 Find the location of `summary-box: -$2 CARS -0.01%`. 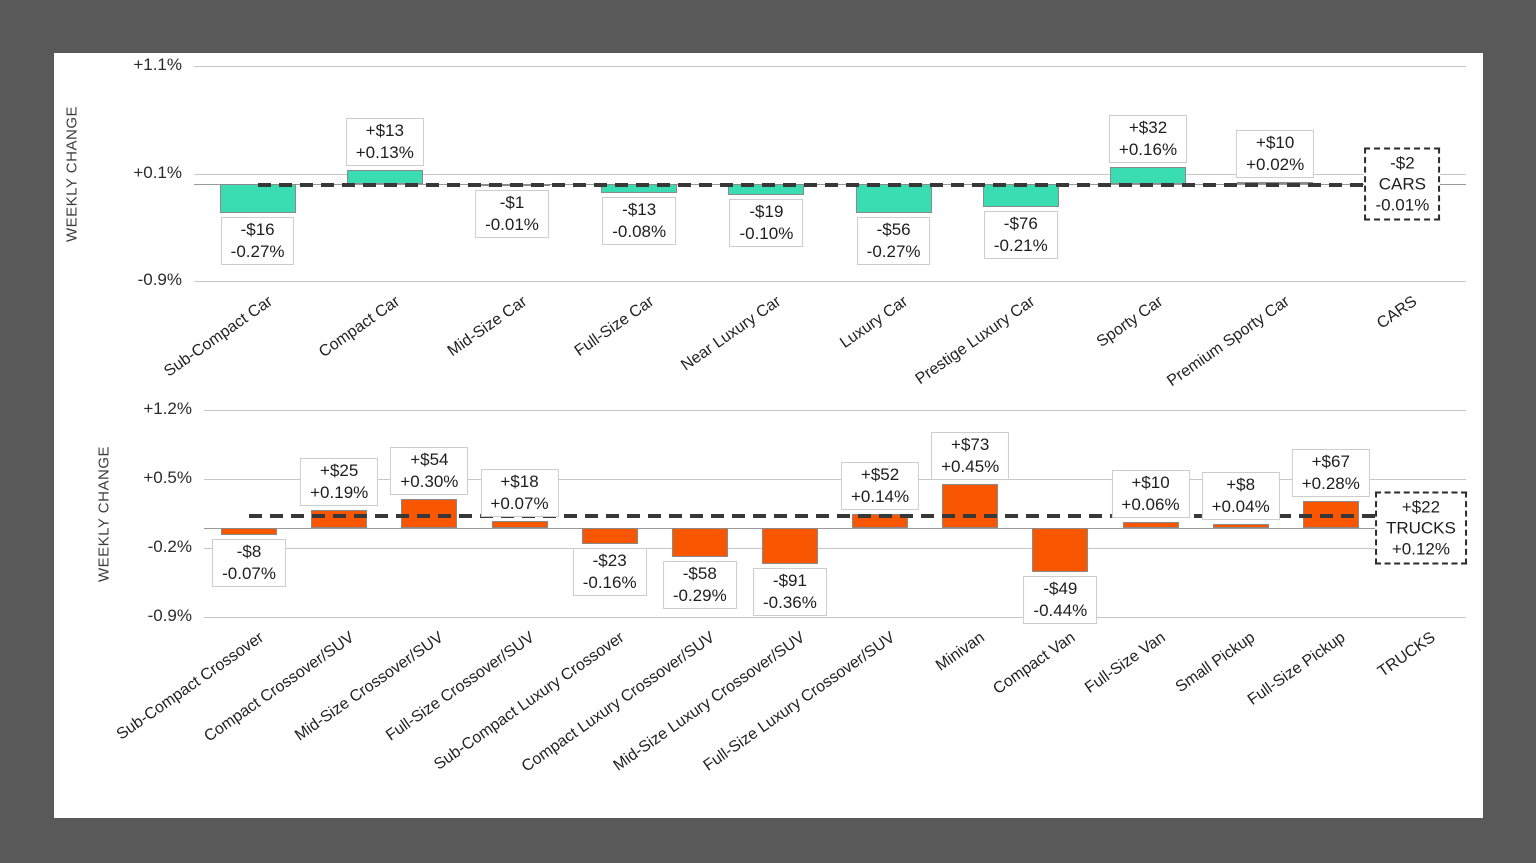

summary-box: -$2 CARS -0.01% is located at coordinates (1402, 184).